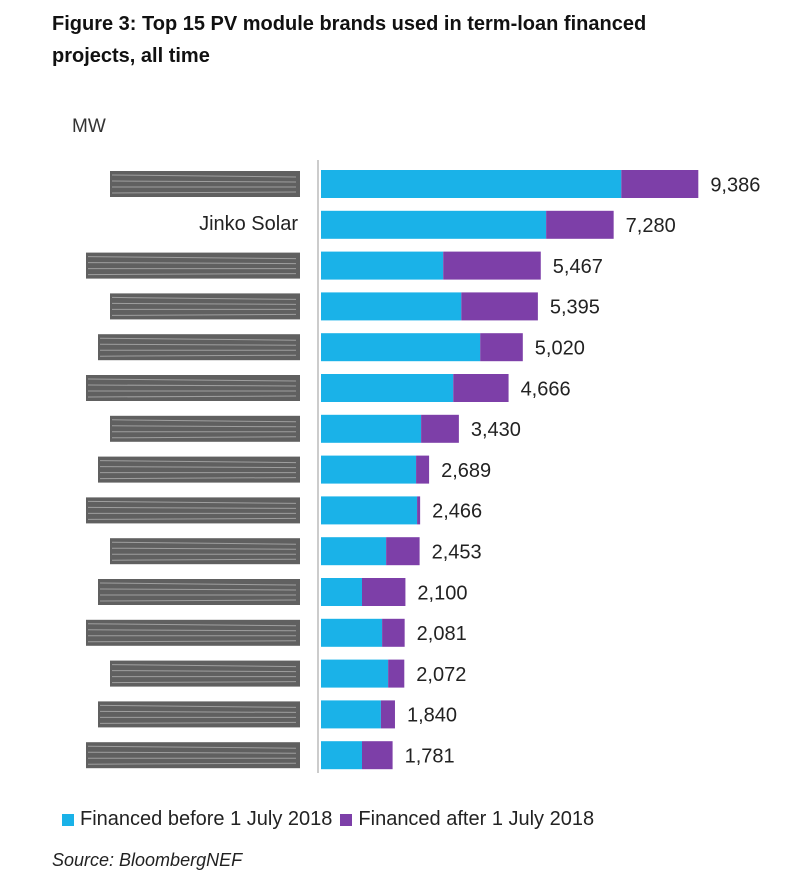  Describe the element at coordinates (735, 185) in the screenshot. I see `total-label: 9,386` at that location.